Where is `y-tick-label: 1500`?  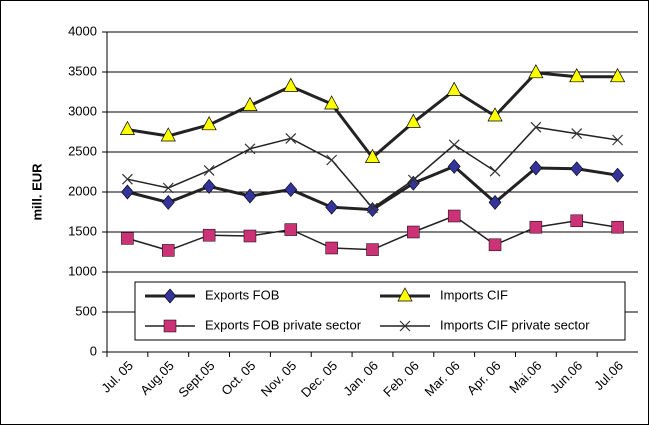 y-tick-label: 1500 is located at coordinates (82, 230).